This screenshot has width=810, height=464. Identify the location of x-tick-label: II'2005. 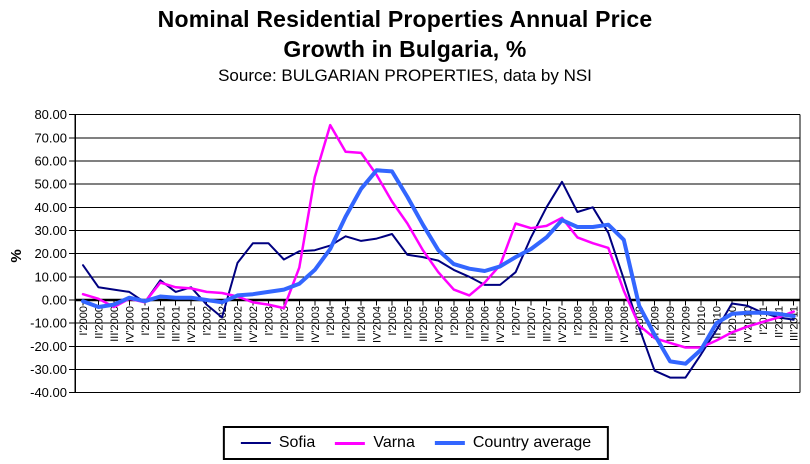
(408, 322).